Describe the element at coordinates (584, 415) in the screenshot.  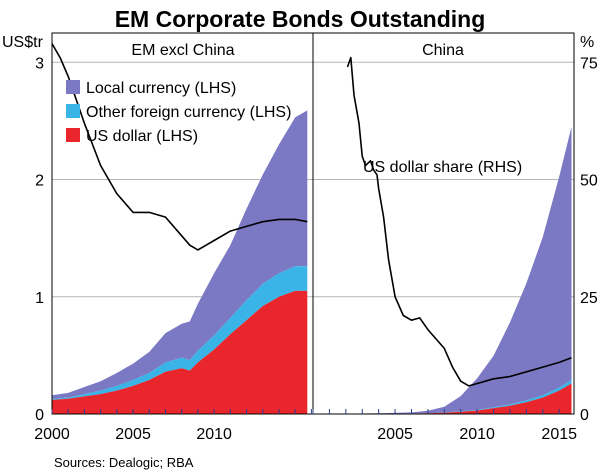
I see `y-right-tick-label-0: 0` at that location.